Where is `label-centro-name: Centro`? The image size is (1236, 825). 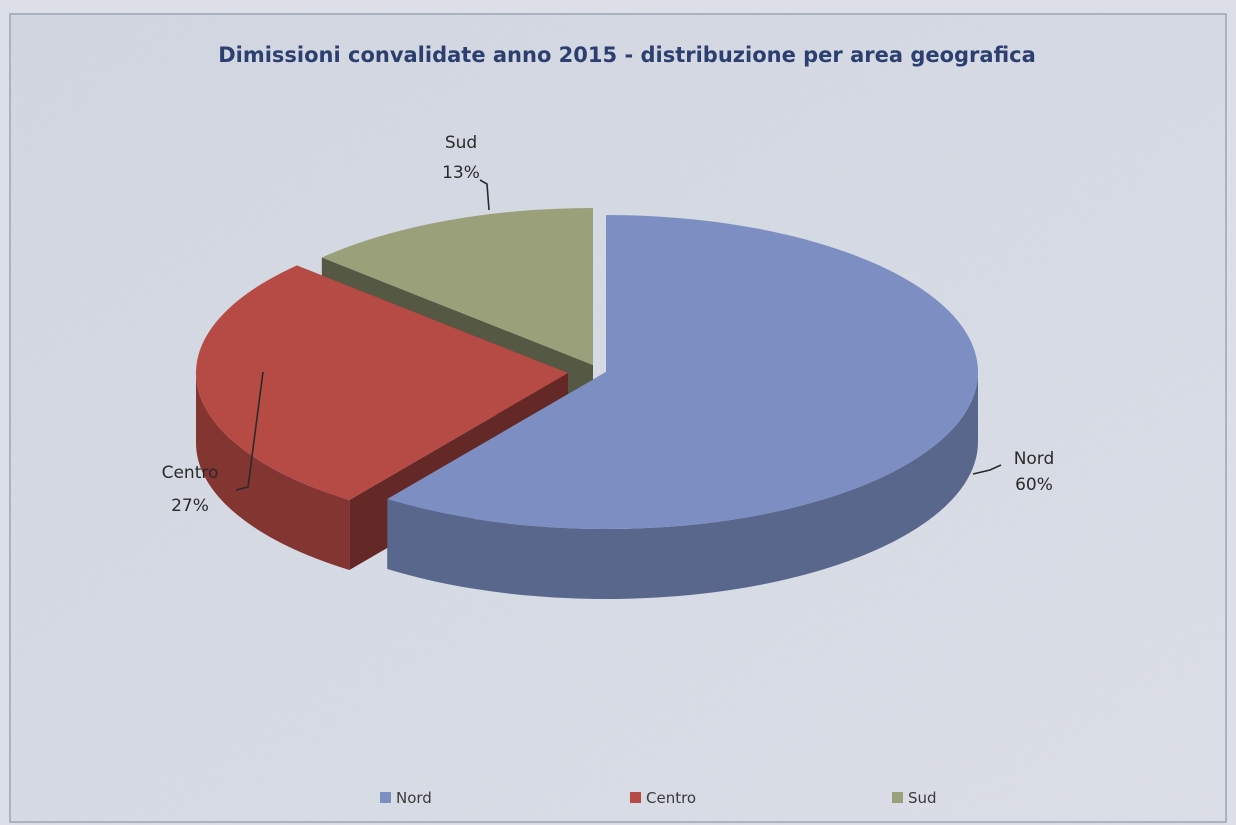
label-centro-name: Centro is located at coordinates (190, 473).